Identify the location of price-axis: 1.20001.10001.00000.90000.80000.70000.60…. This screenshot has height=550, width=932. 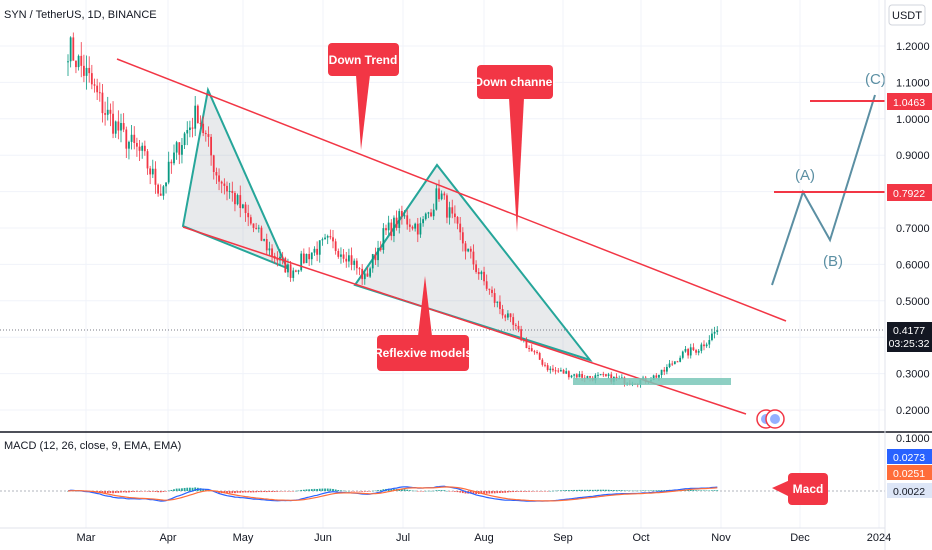
(908, 275).